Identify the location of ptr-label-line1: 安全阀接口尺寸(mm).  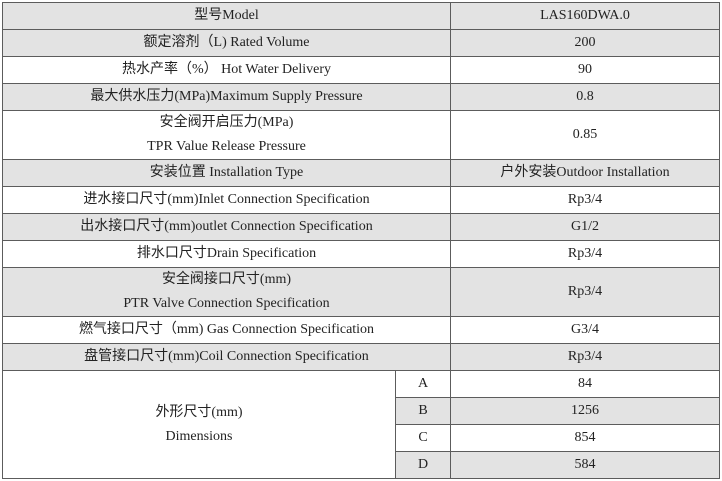
(226, 279).